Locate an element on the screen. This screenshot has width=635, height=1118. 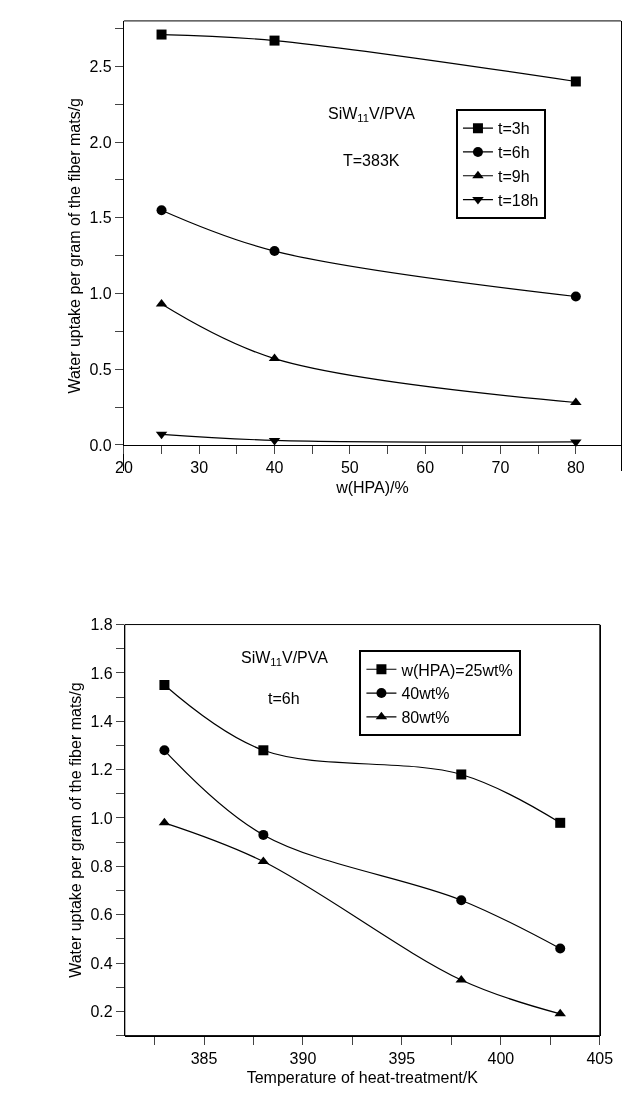
x-tick-label: 395 is located at coordinates (402, 1058).